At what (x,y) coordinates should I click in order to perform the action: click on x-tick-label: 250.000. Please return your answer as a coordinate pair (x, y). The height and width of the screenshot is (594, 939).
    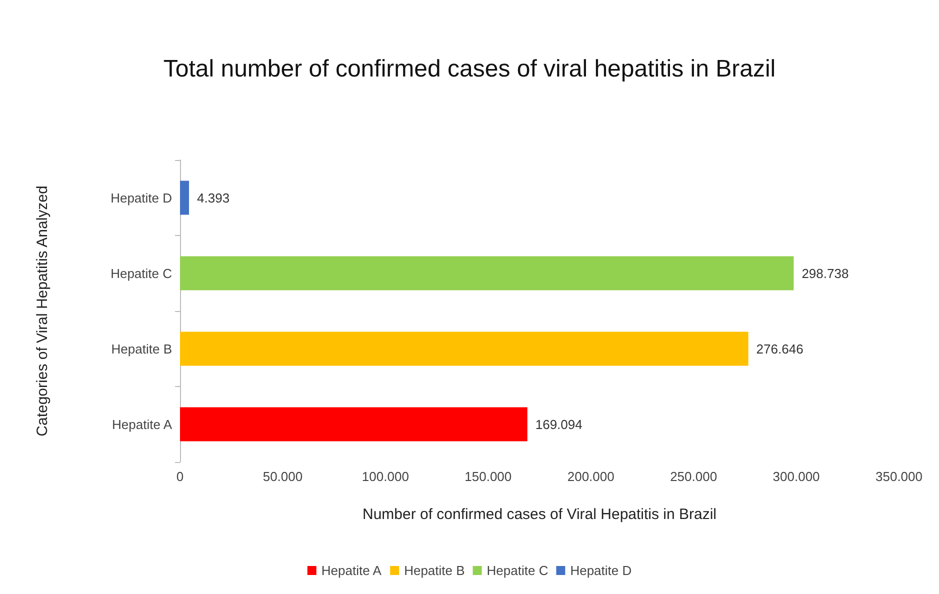
    Looking at the image, I should click on (694, 476).